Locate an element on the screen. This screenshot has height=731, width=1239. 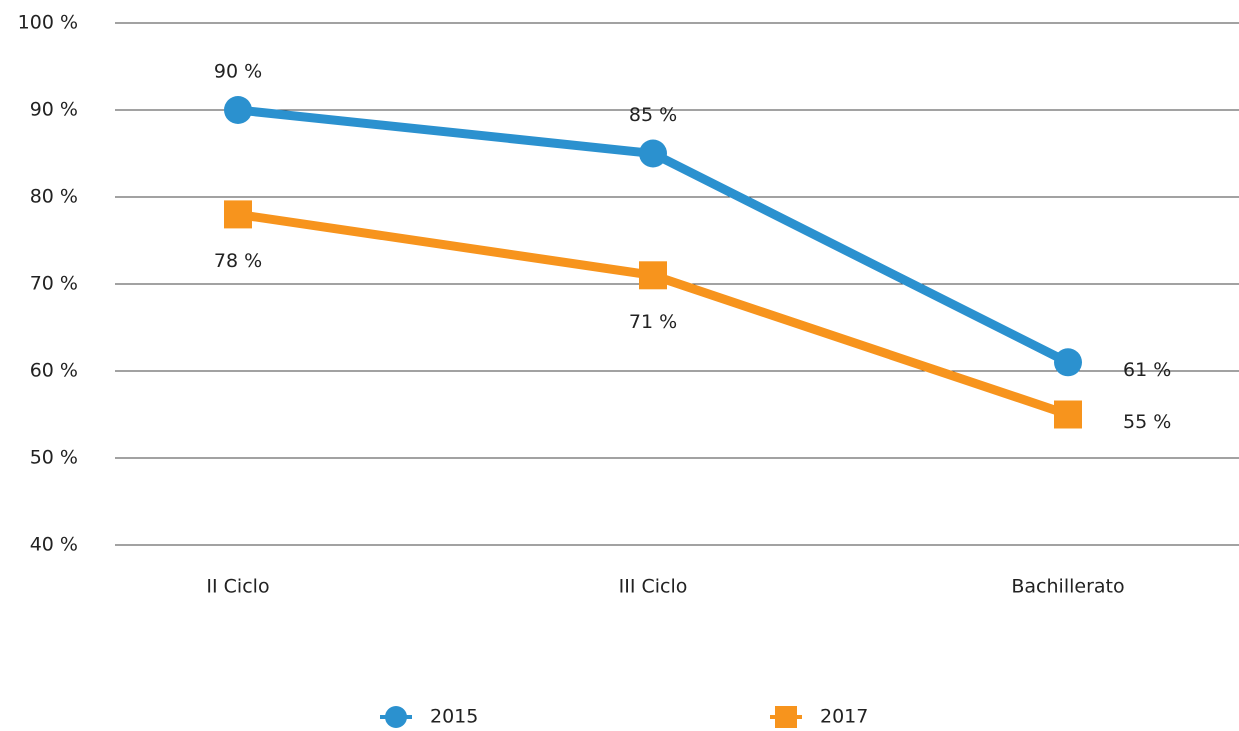
data-label: 71 % is located at coordinates (653, 322).